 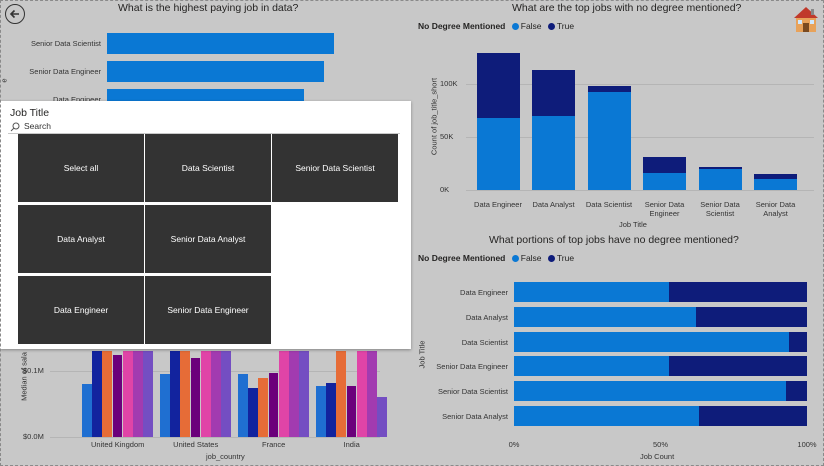 I want to click on slicer-option-senior-data-scientist: Senior Data Scientist, so click(x=335, y=168).